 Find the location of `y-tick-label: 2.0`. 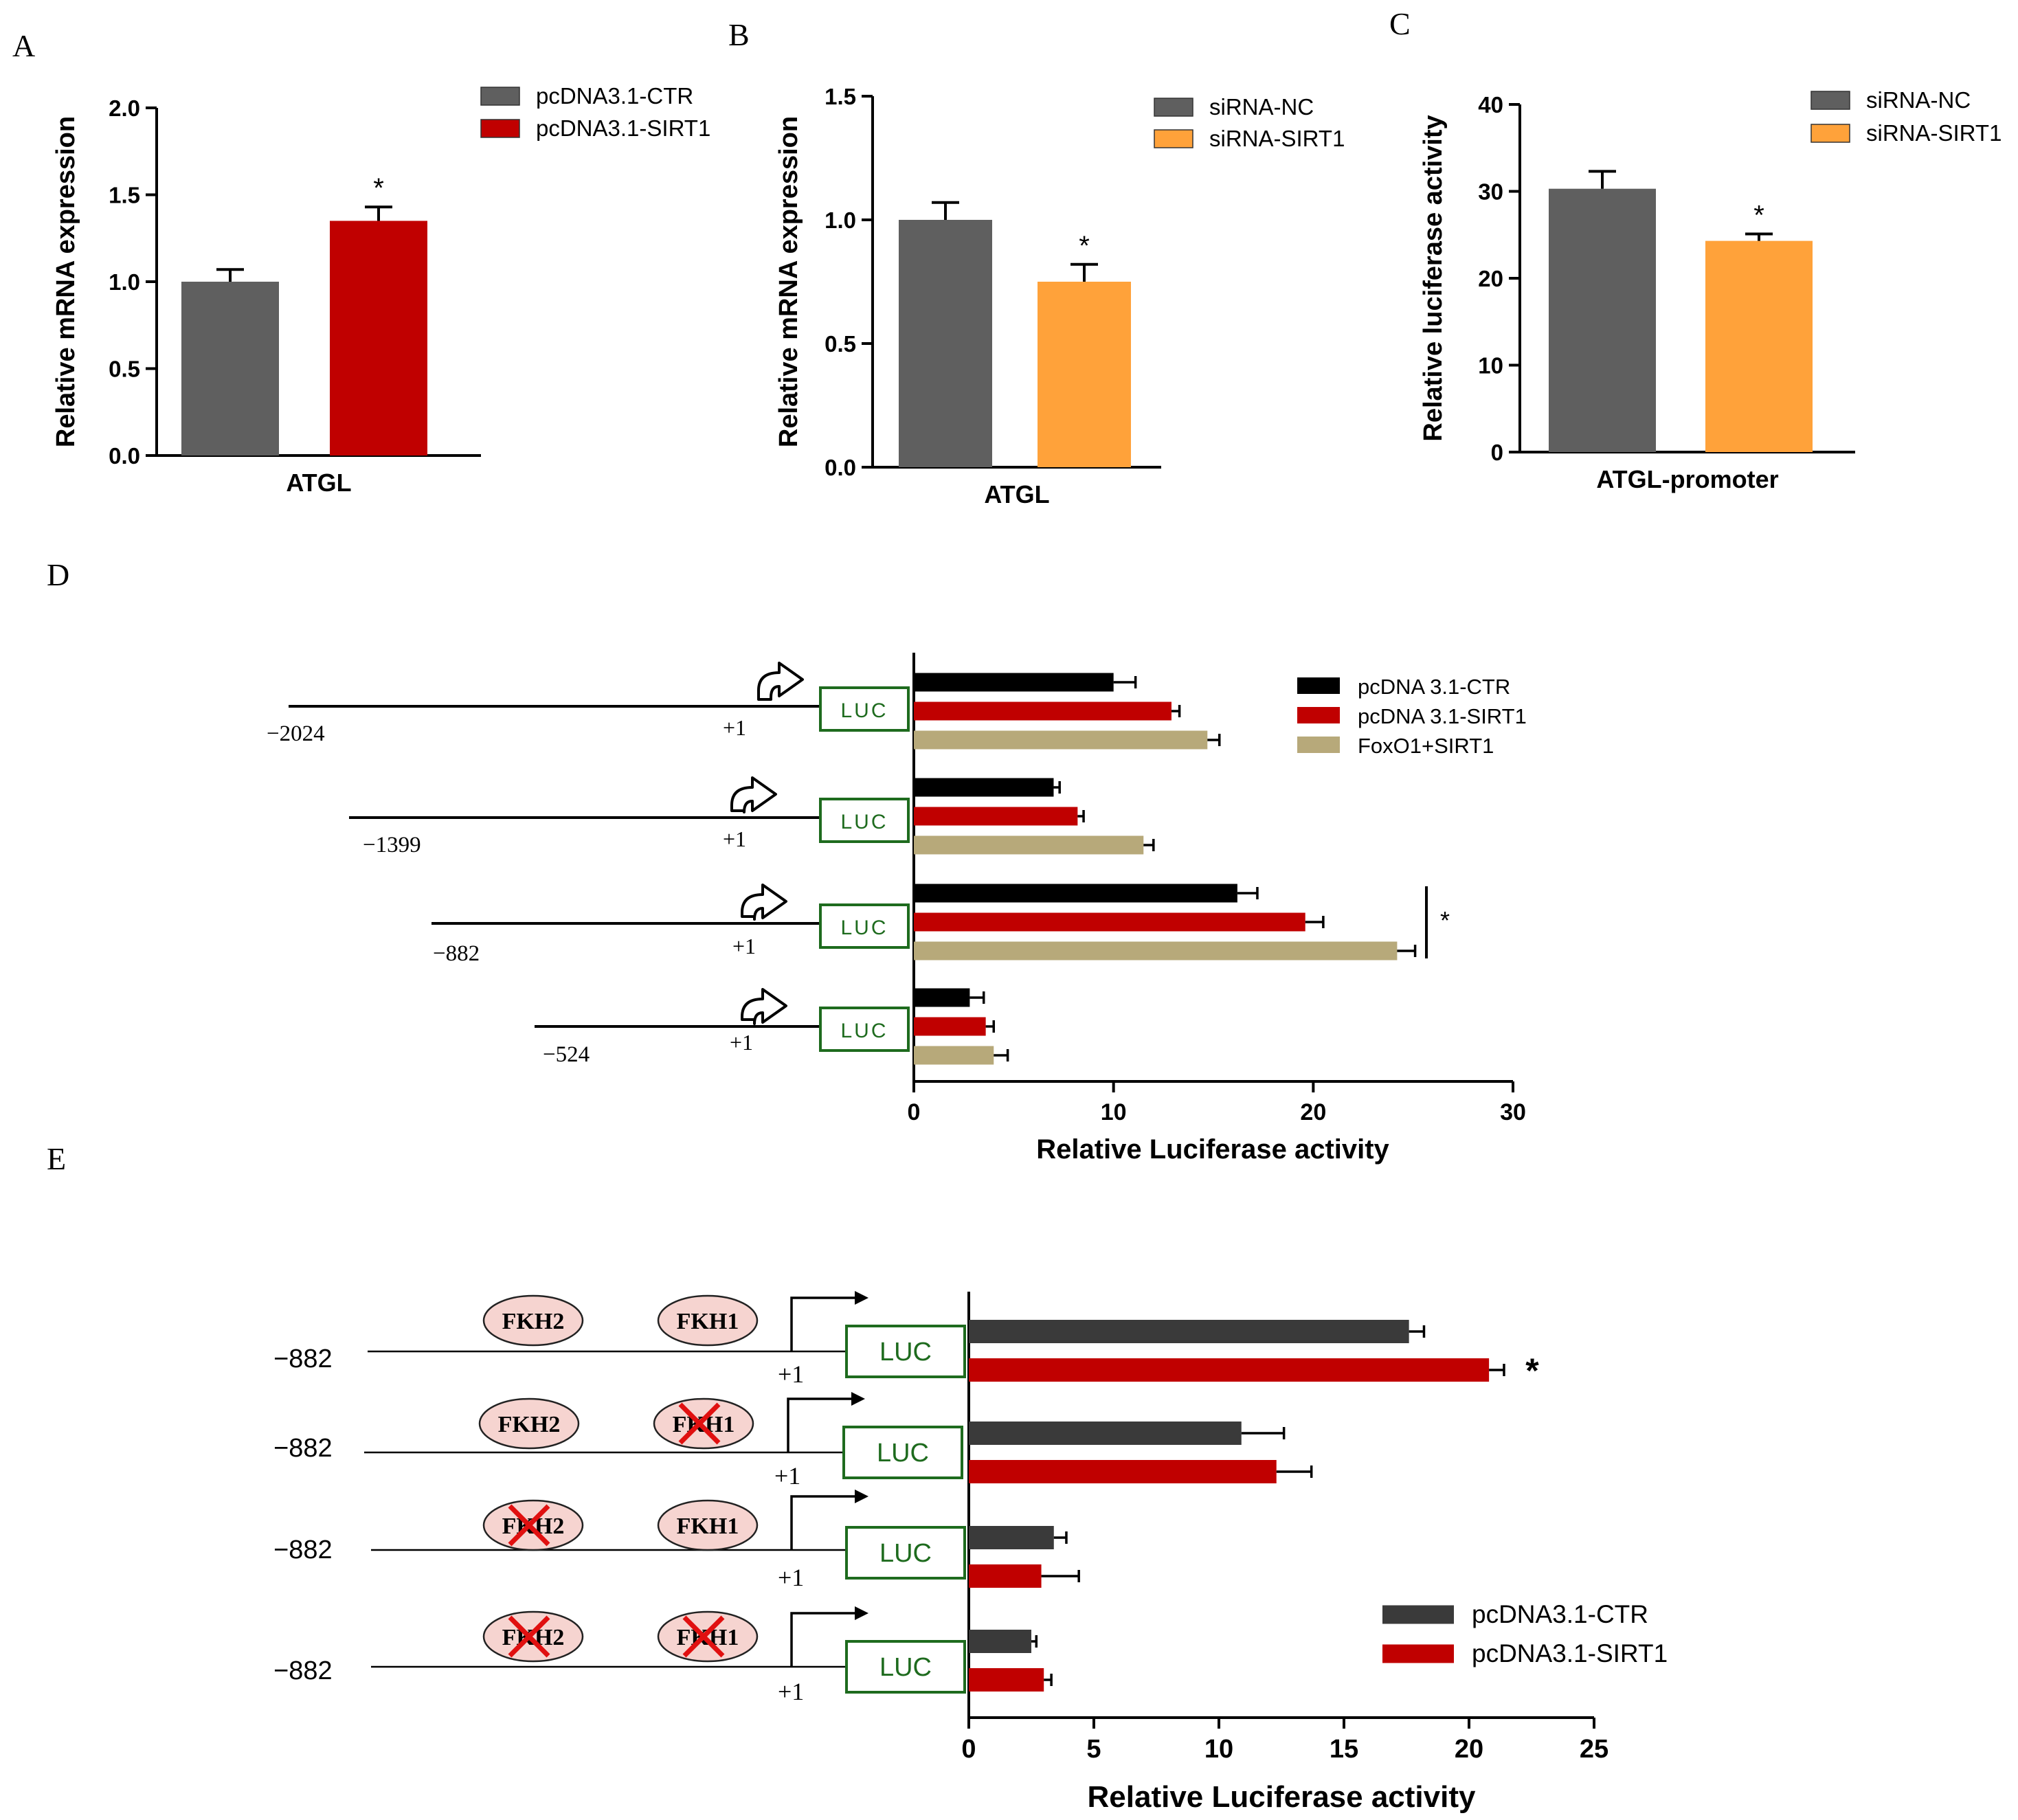

y-tick-label: 2.0 is located at coordinates (124, 108).